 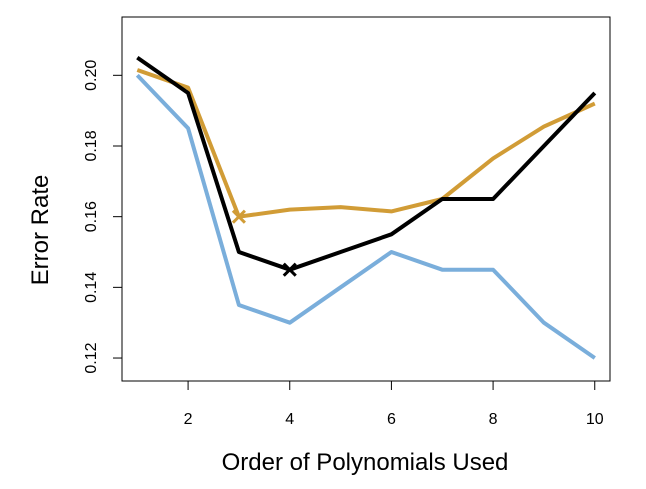 I want to click on y-tick-label: 0.18, so click(x=91, y=145).